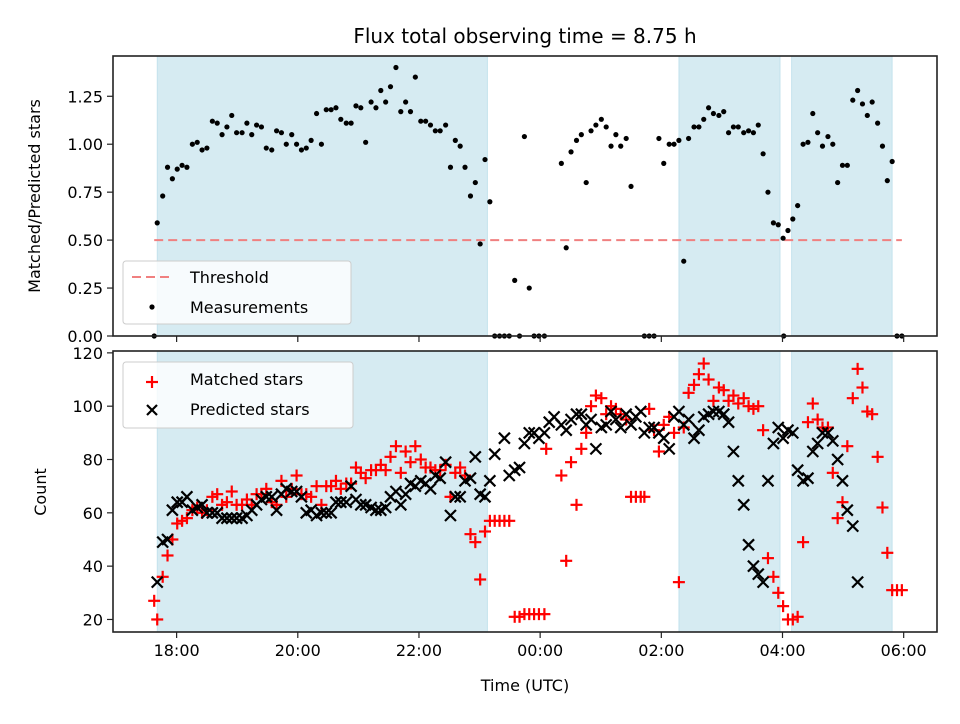 Image resolution: width=960 pixels, height=724 pixels. Describe the element at coordinates (524, 685) in the screenshot. I see `x-axis-label: Time (UTC)` at that location.